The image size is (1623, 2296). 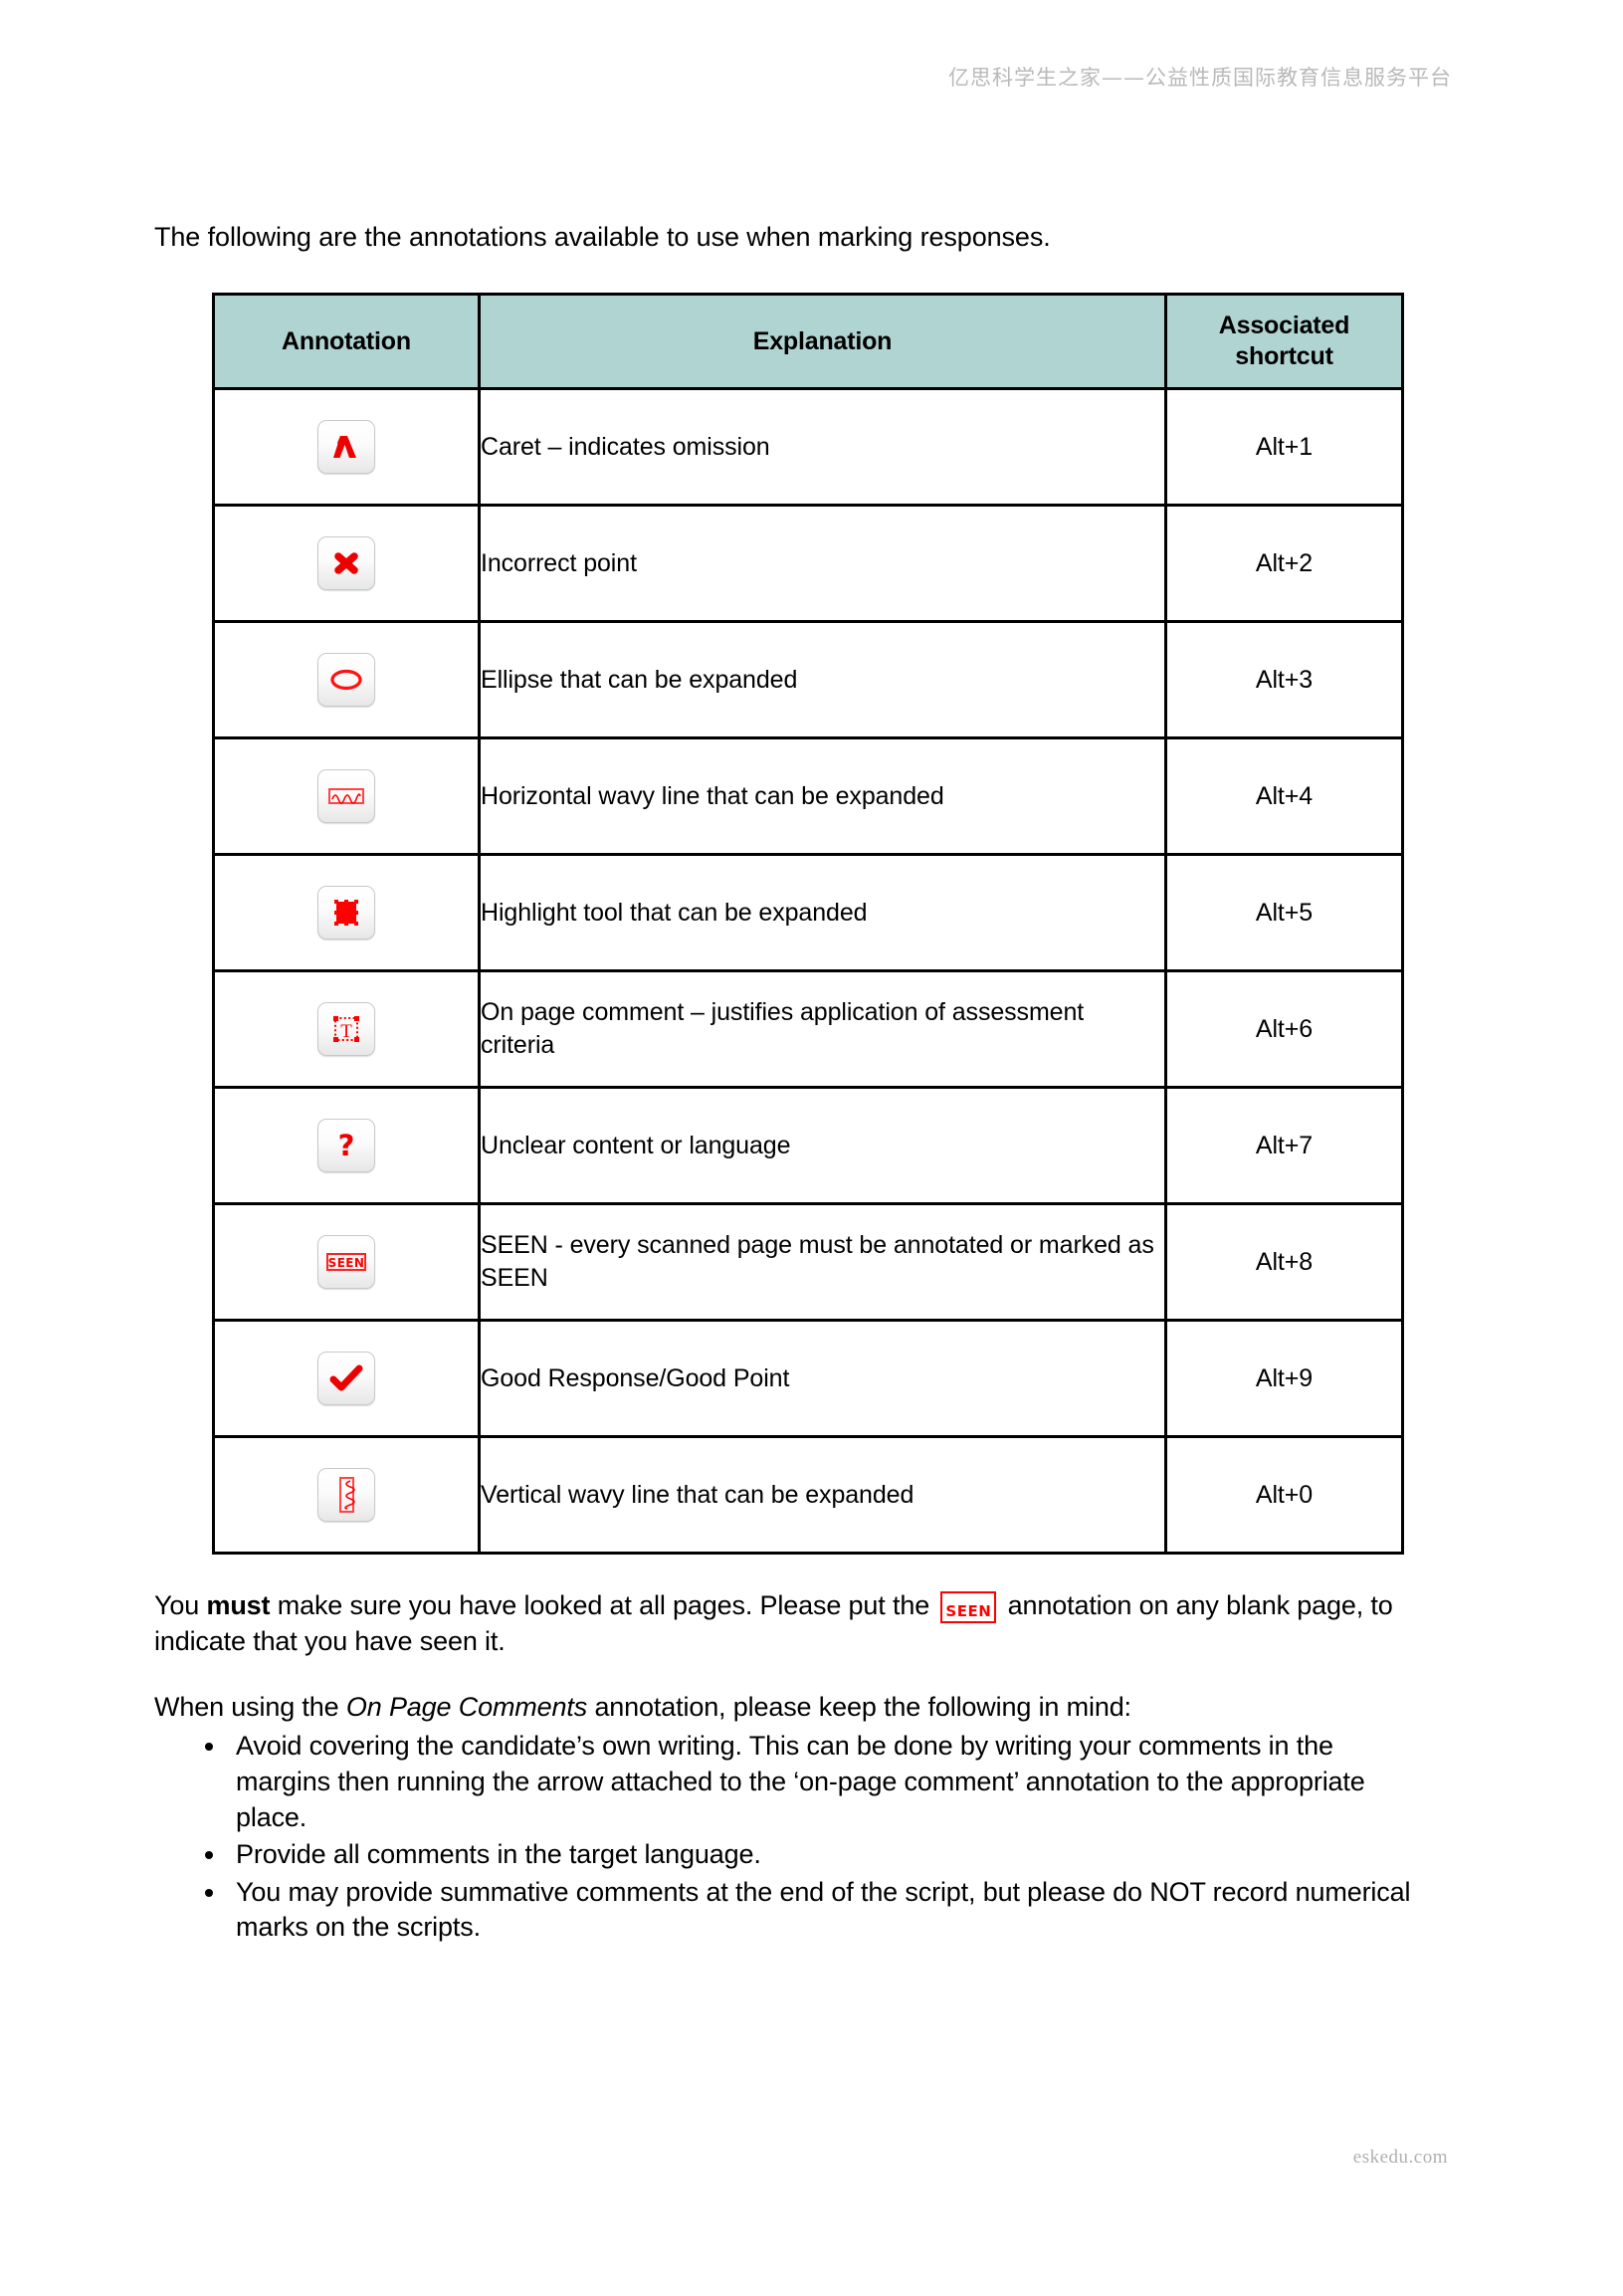 I want to click on explanation-cell: Unclear content or language, so click(x=822, y=1146).